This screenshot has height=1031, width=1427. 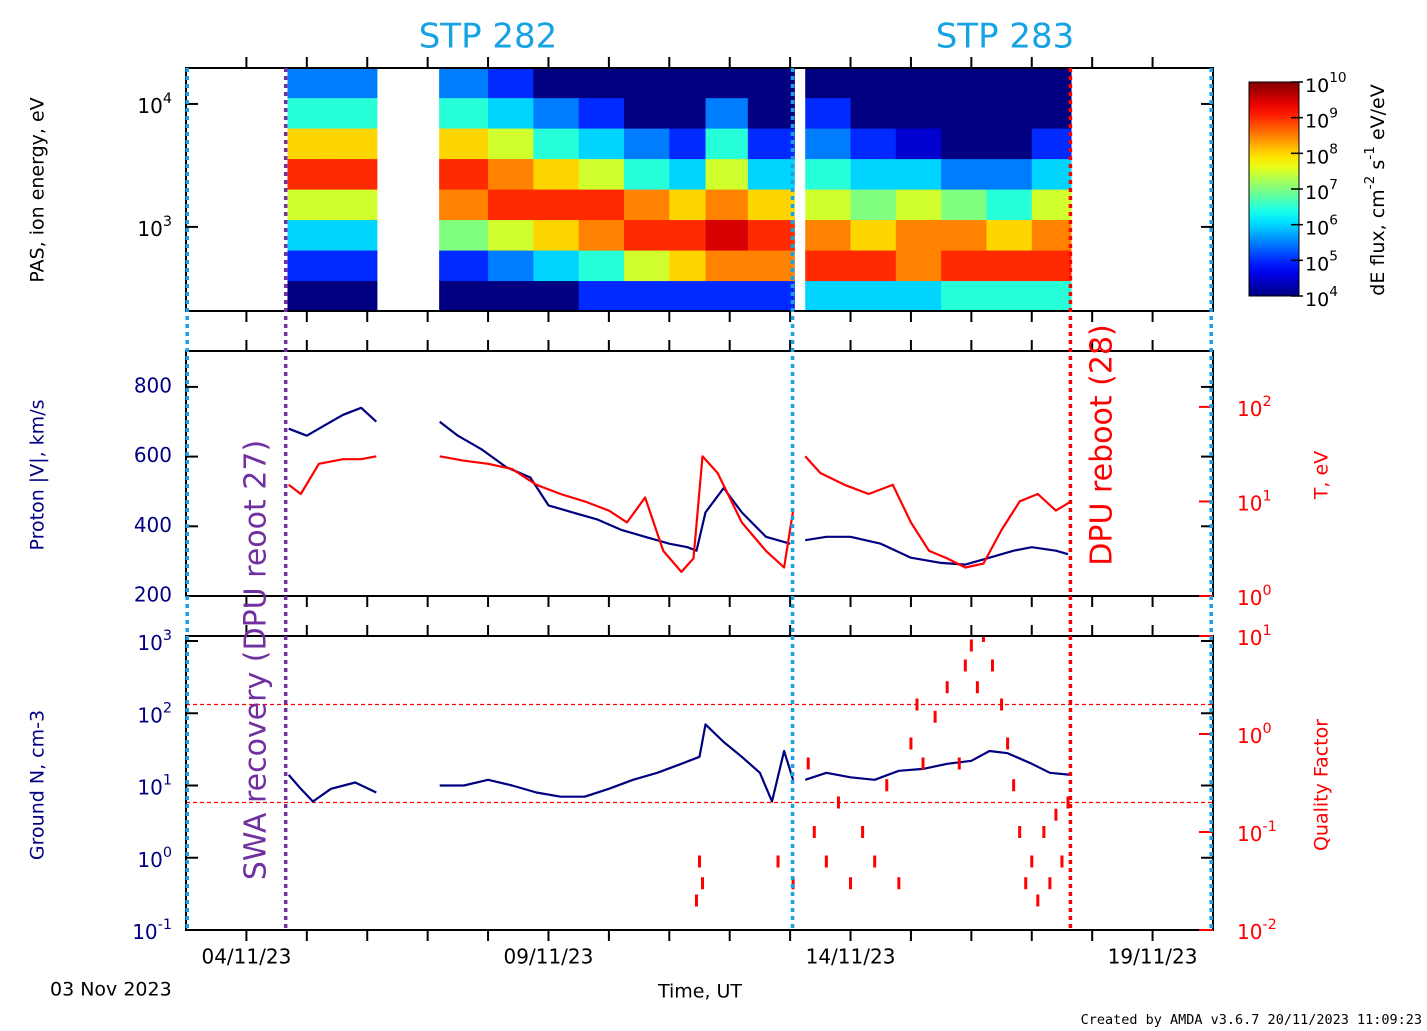 I want to click on x-tick-label: 19/11/23, so click(x=1153, y=957).